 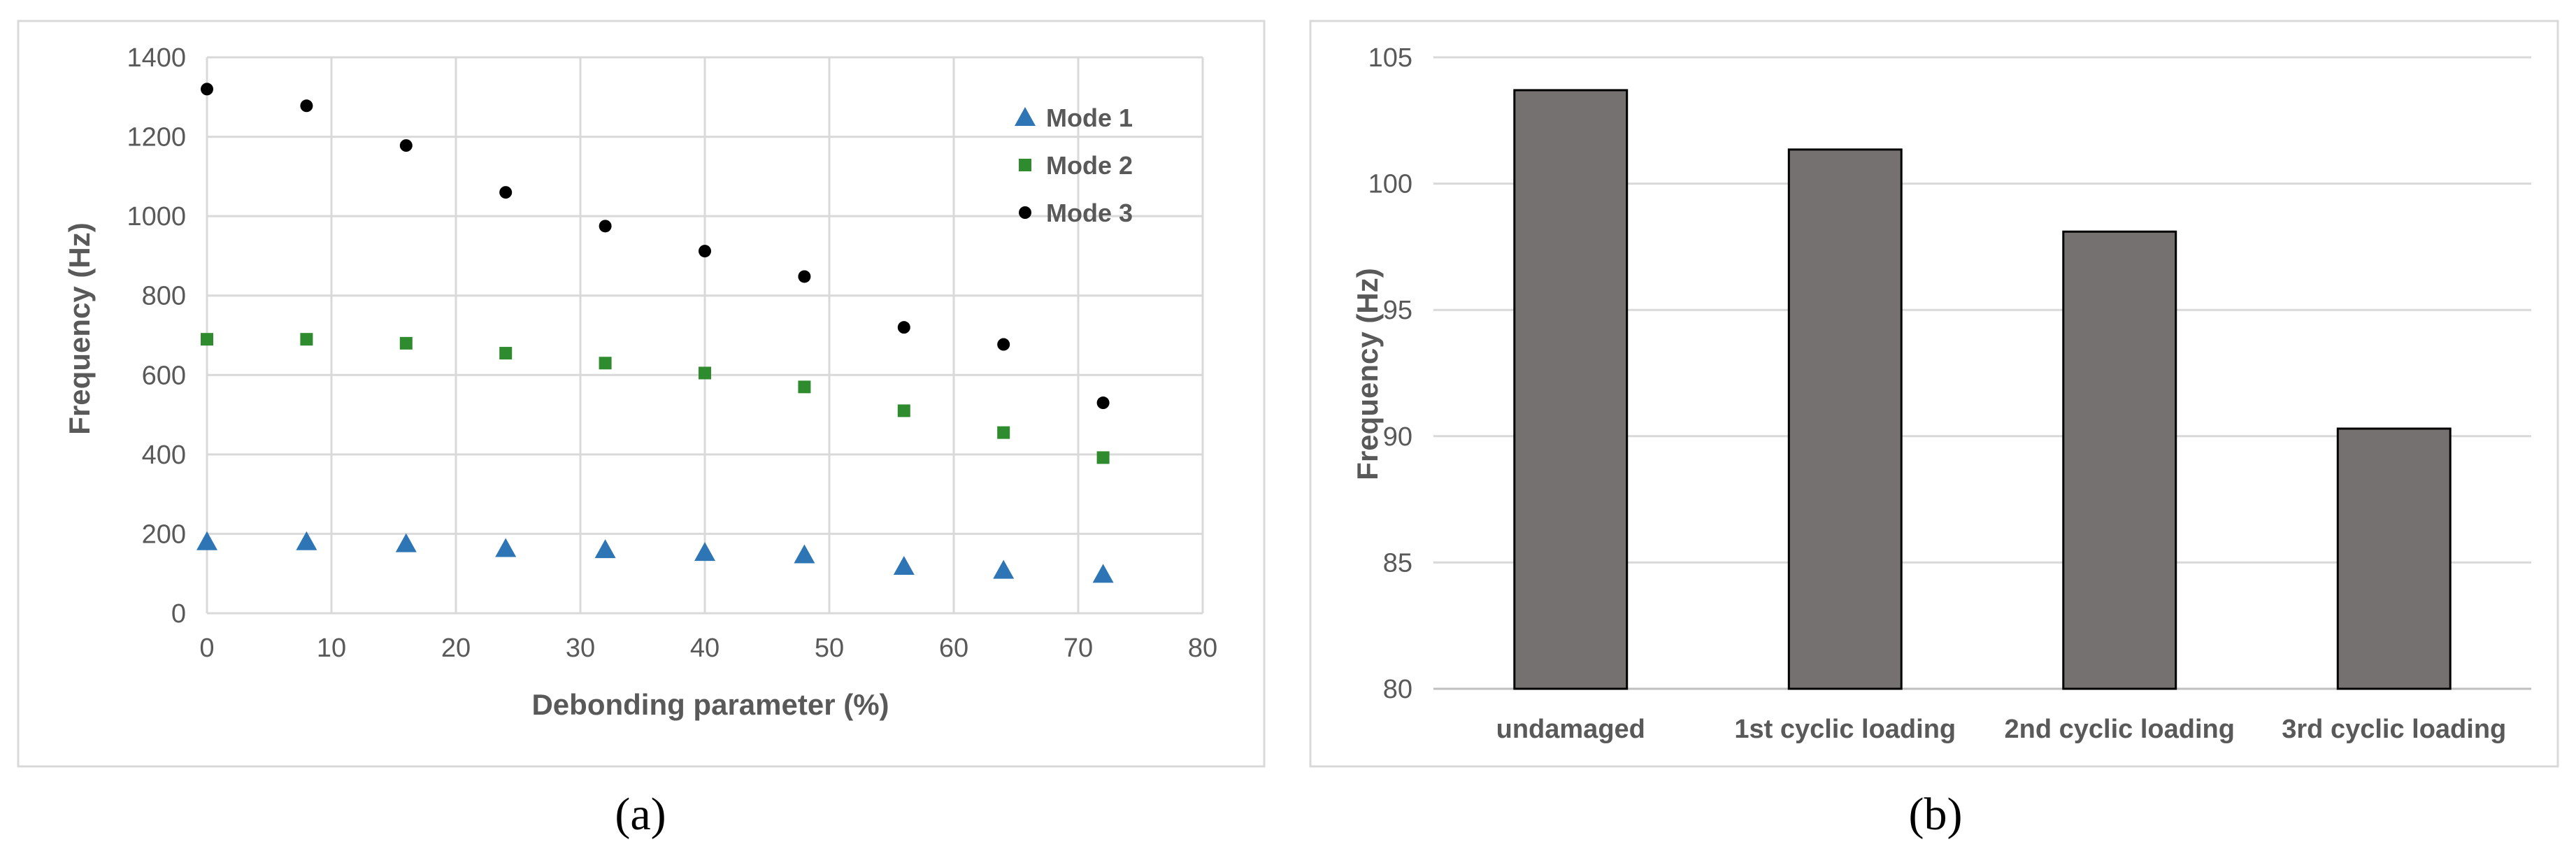 I want to click on panel-b-y-tick-label: 100, so click(x=1390, y=184).